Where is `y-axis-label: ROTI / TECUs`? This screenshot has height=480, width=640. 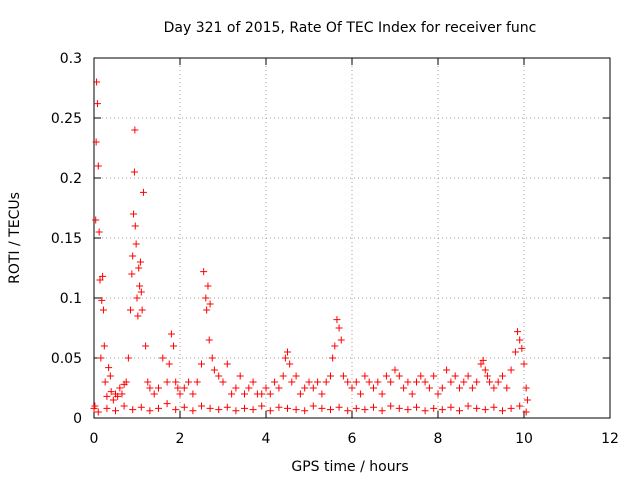
y-axis-label: ROTI / TECUs is located at coordinates (15, 238).